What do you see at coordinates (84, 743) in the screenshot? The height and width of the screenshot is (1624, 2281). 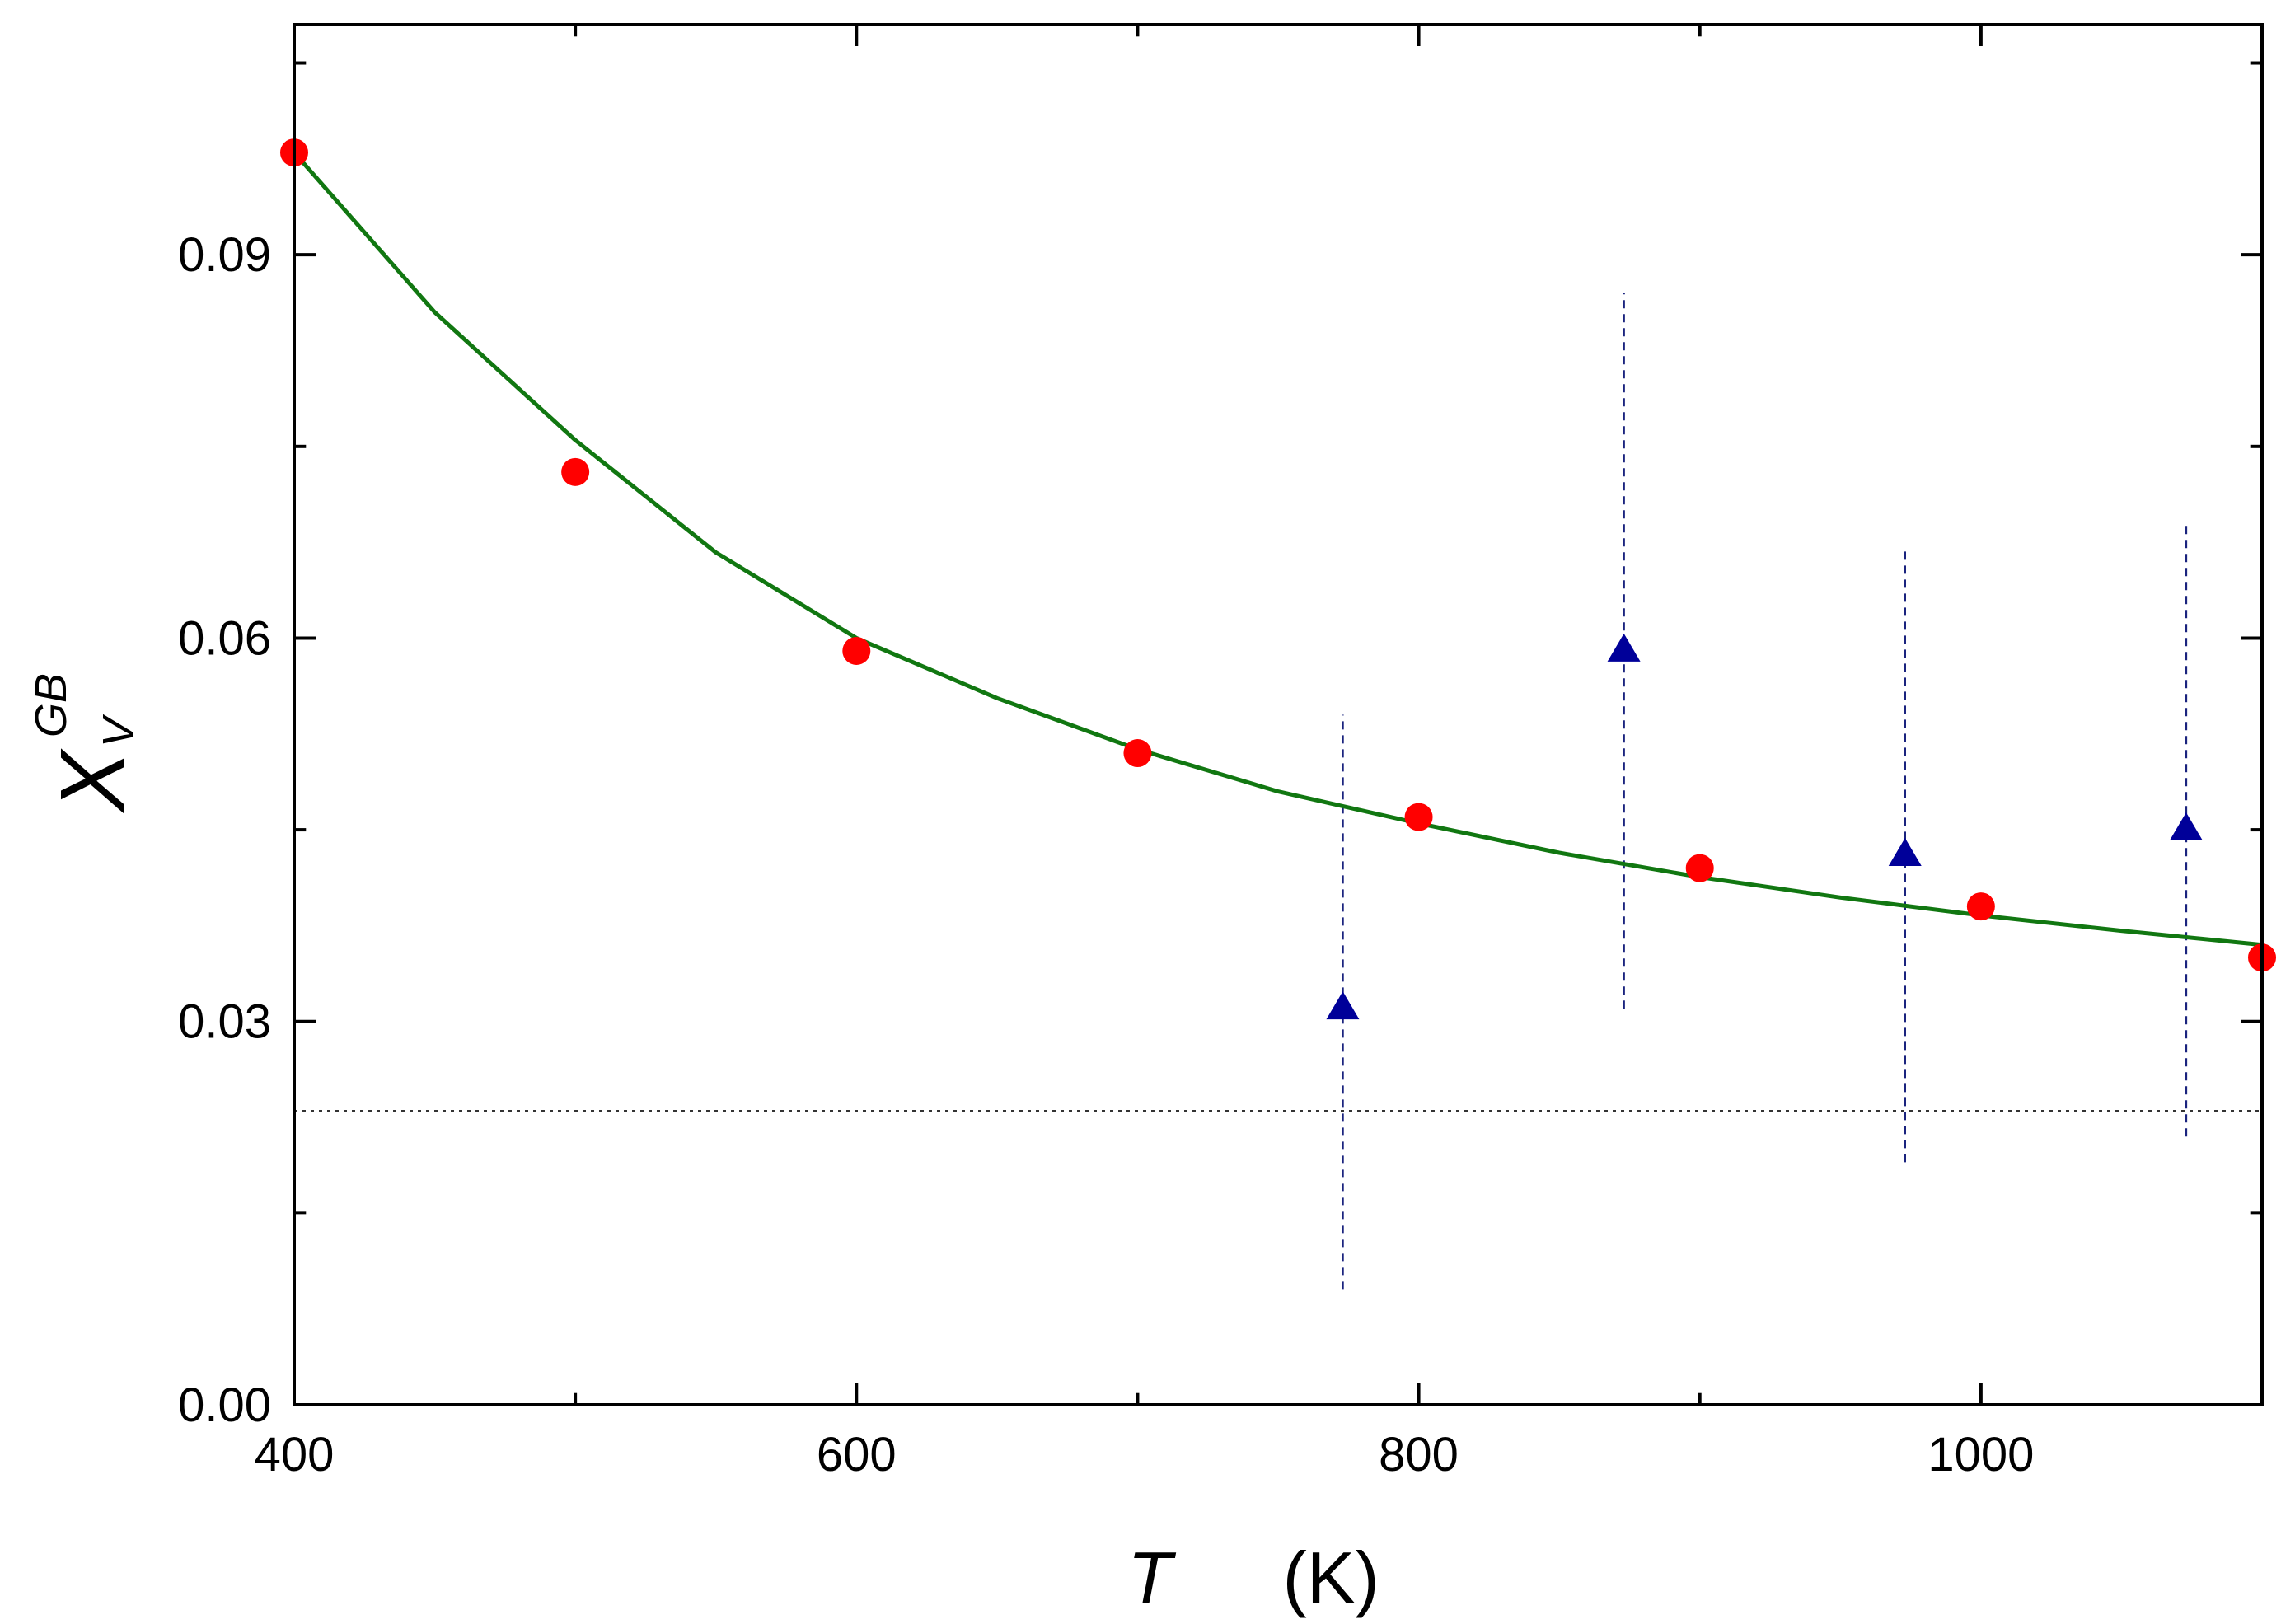 I see `y-axis-title: X V GB` at bounding box center [84, 743].